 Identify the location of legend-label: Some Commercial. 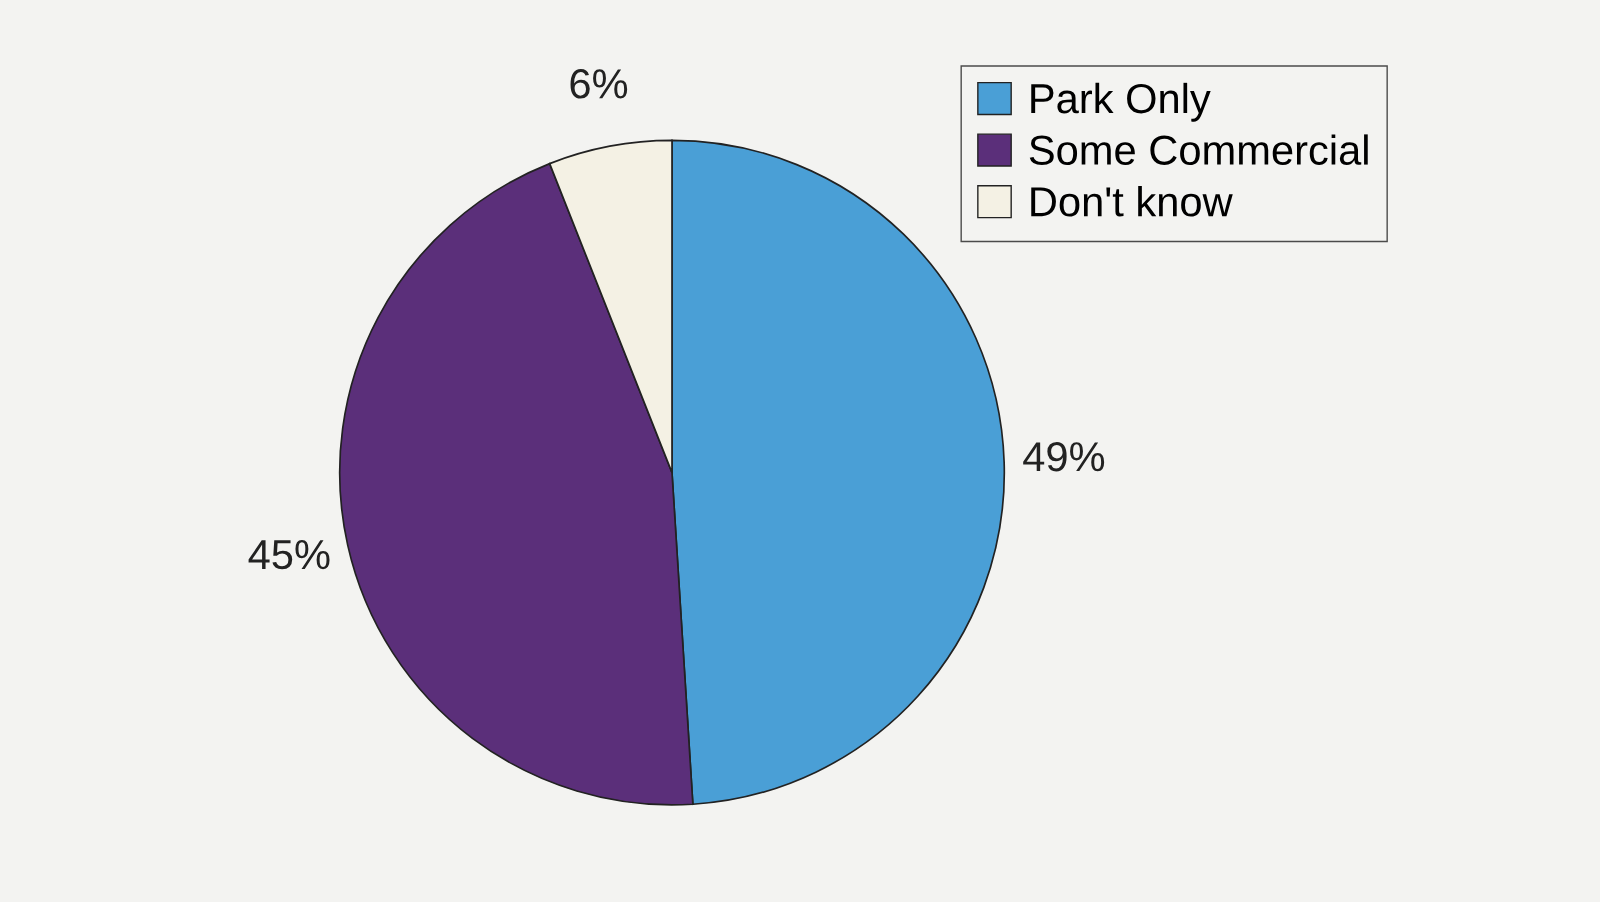
(1198, 149).